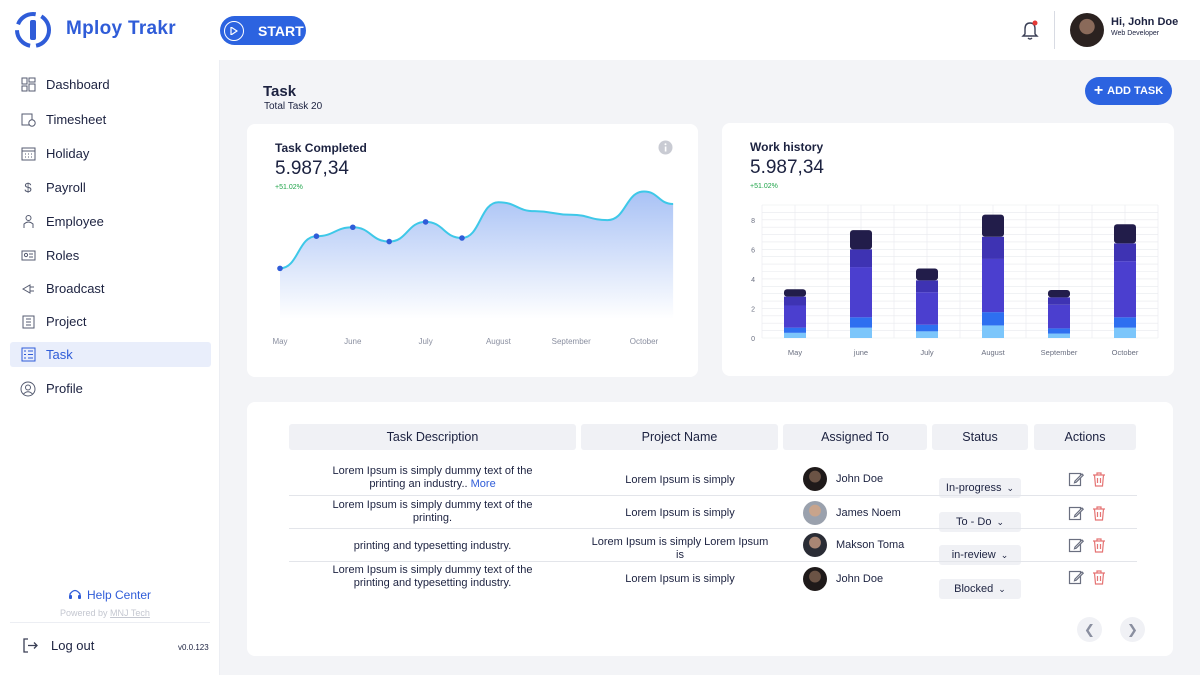 This screenshot has height=675, width=1200. Describe the element at coordinates (1087, 30) in the screenshot. I see `user-avatar` at that location.